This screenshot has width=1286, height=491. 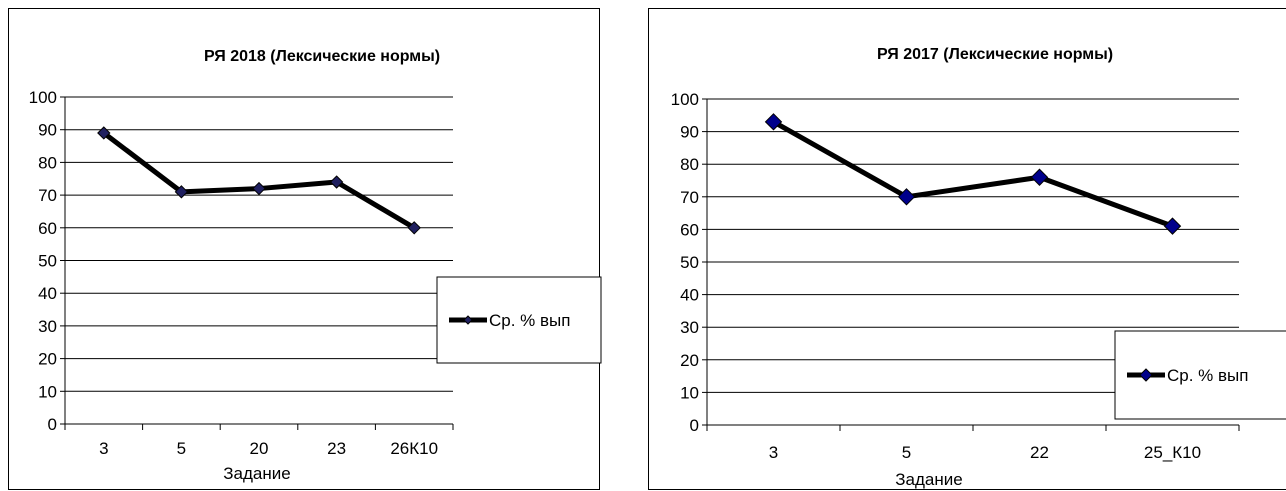 I want to click on chart-2018-y-tick-label: 70, so click(x=47, y=195).